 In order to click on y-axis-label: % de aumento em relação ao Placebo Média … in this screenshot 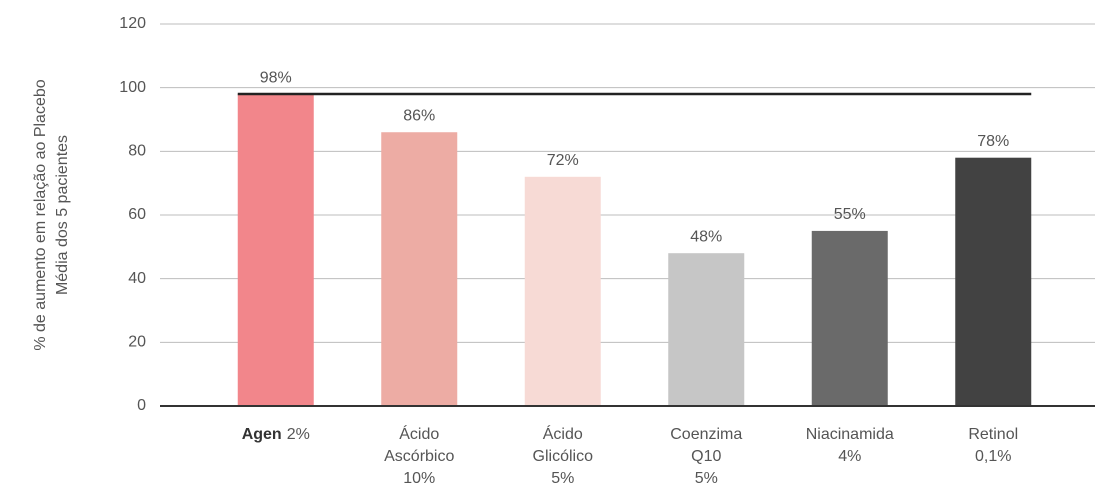, I will do `click(51, 214)`.